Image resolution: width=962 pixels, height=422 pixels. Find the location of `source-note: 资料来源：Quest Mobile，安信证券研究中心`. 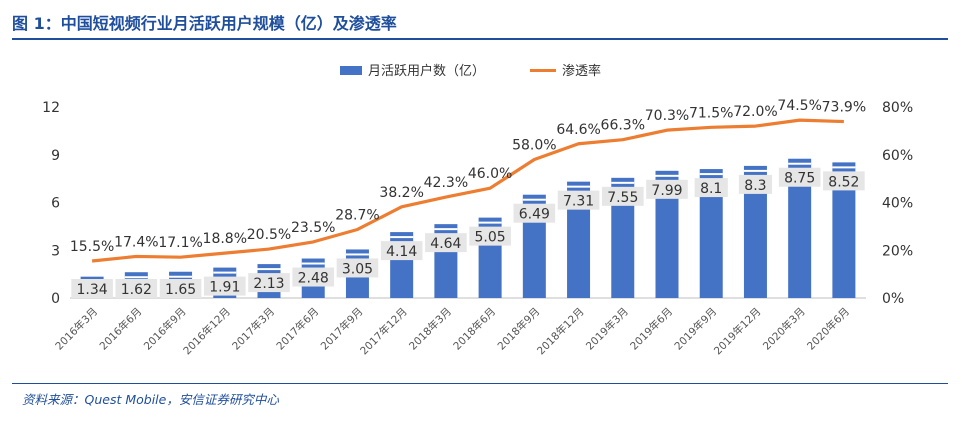

source-note: 资料来源：Quest Mobile，安信证券研究中心 is located at coordinates (150, 399).